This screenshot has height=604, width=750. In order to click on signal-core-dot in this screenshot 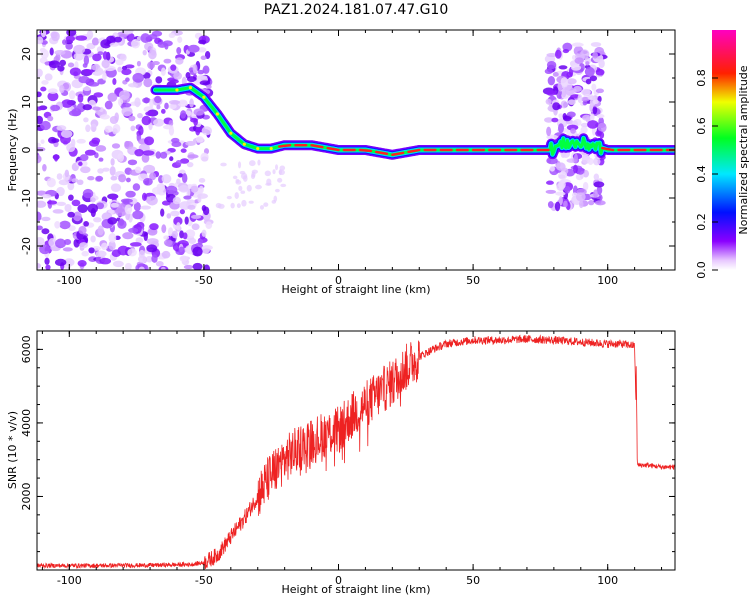, I will do `click(258, 148)`.